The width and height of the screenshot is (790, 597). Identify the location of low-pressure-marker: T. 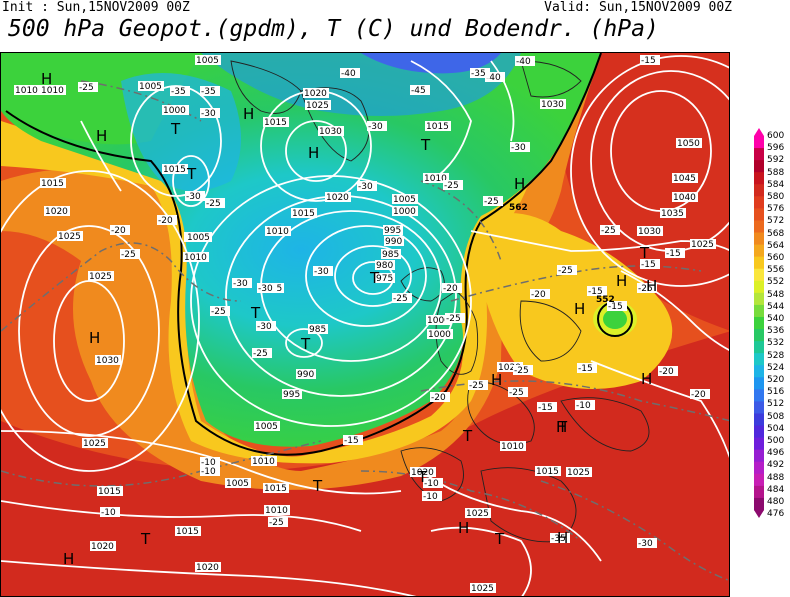
(305, 344).